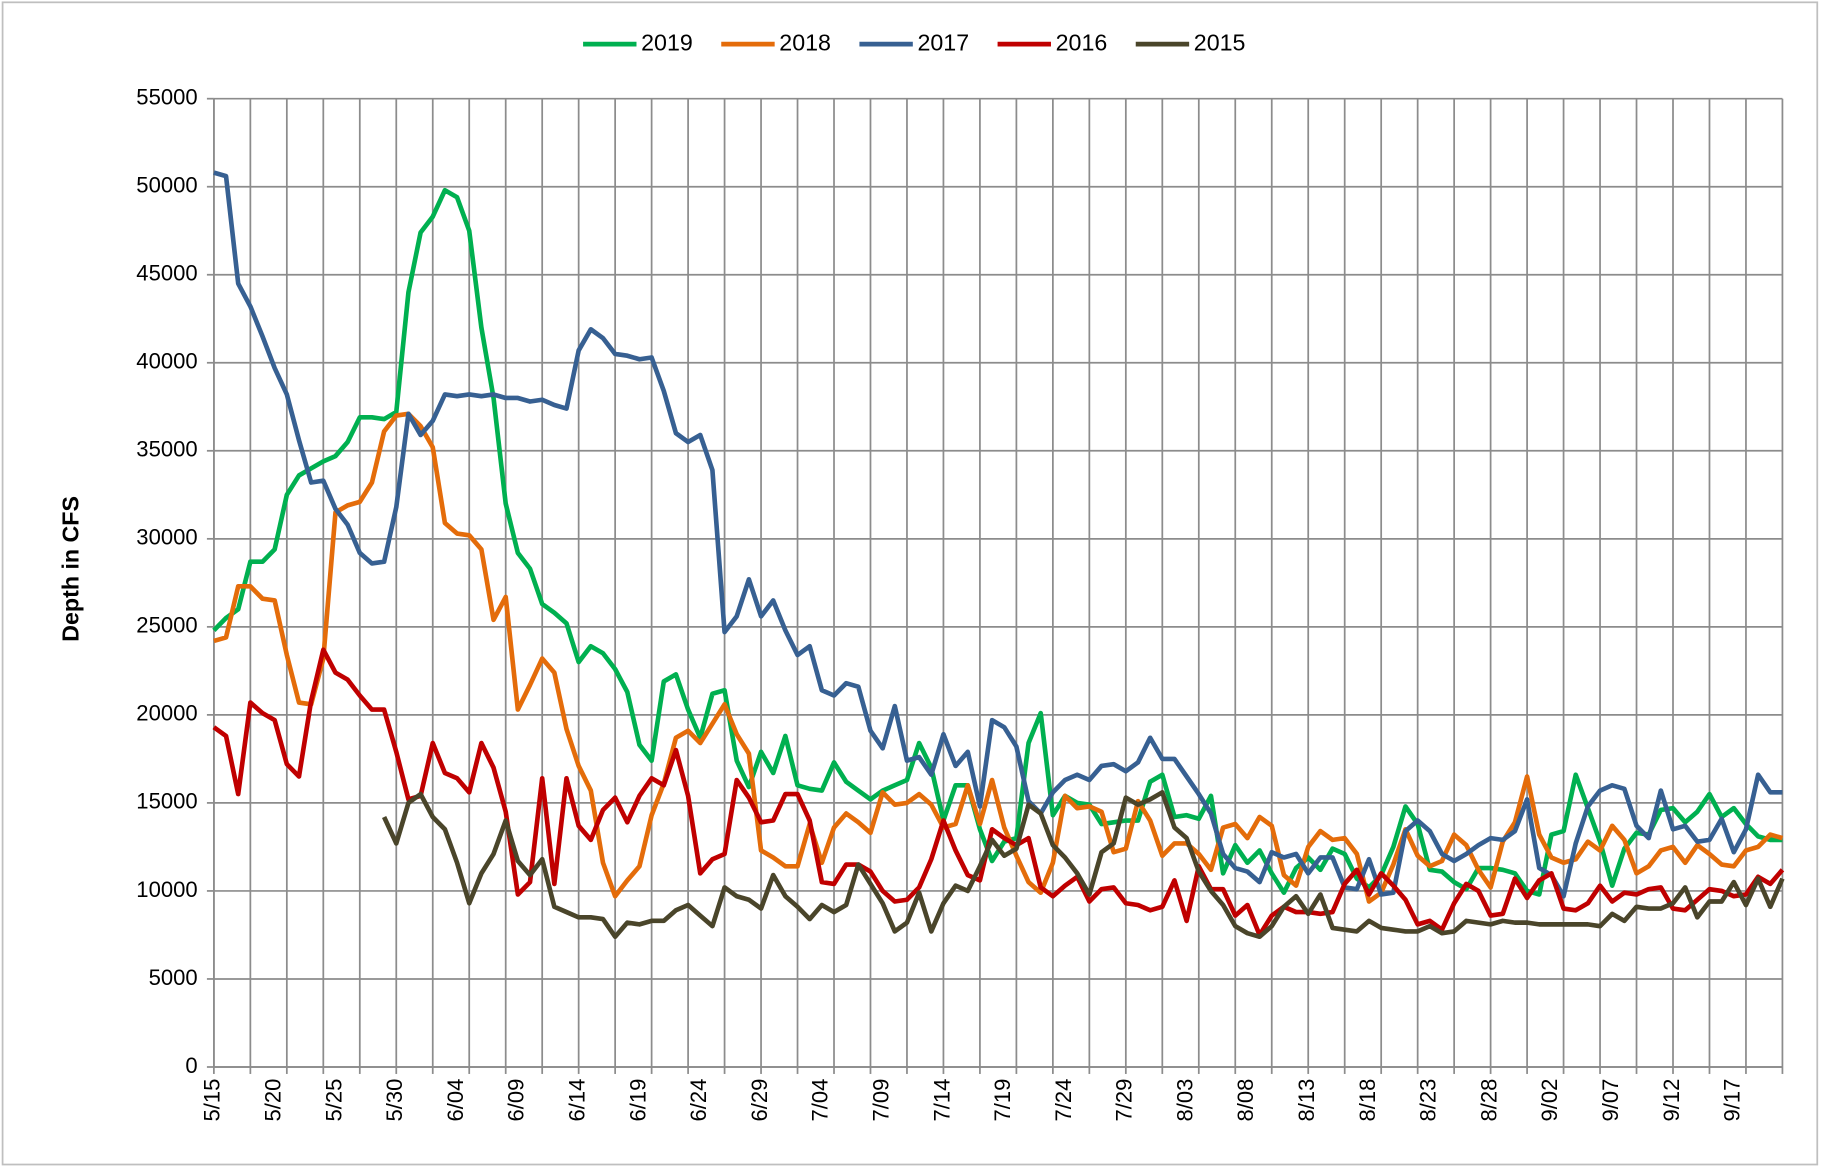 This screenshot has width=1821, height=1168. Describe the element at coordinates (166, 273) in the screenshot. I see `y-tick-label: 45000` at that location.